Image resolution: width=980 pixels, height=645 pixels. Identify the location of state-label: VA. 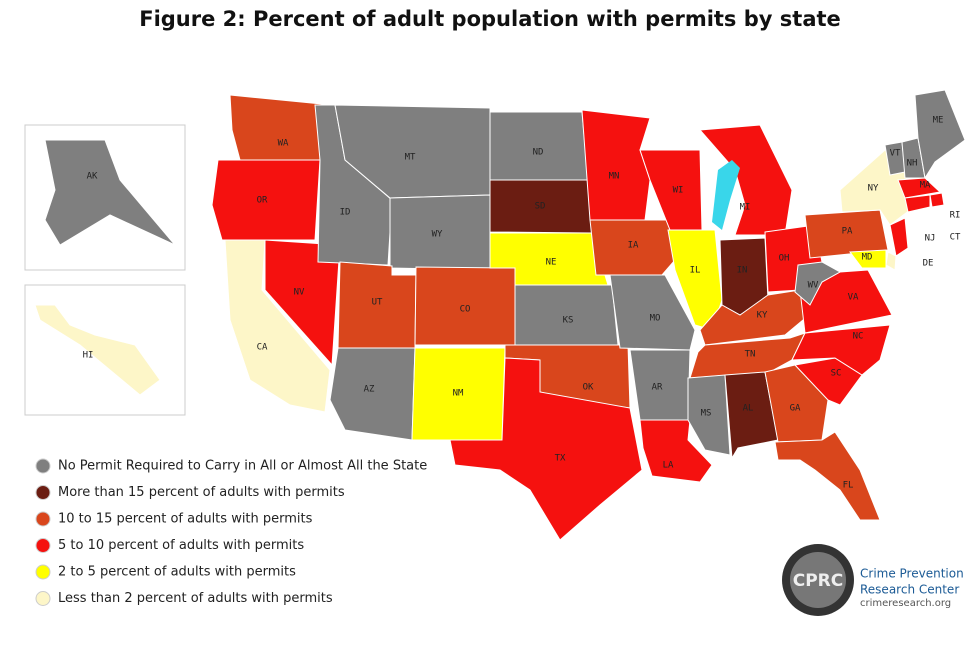
(853, 298).